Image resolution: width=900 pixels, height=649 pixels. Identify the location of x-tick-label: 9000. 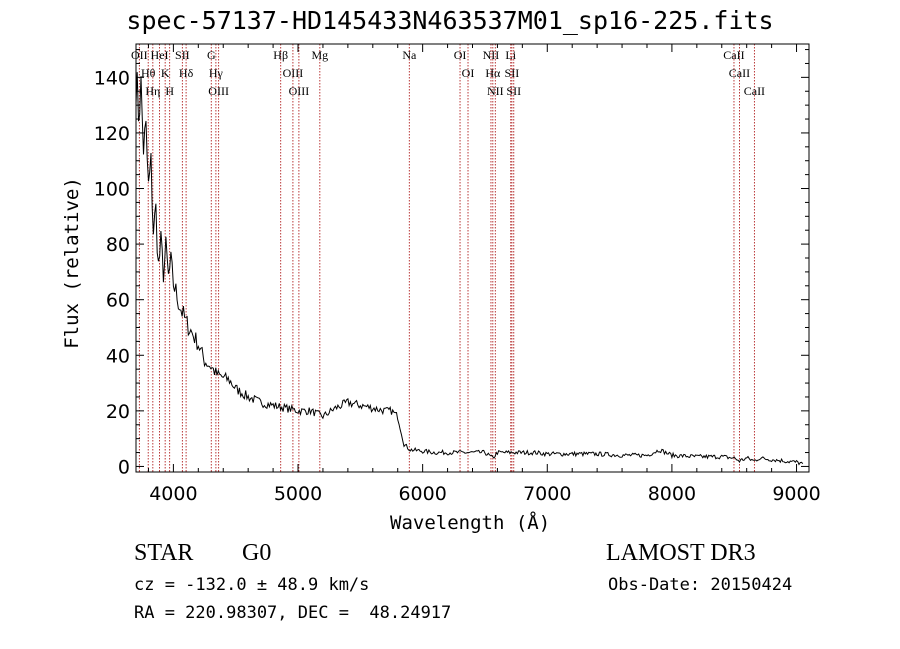
(796, 494).